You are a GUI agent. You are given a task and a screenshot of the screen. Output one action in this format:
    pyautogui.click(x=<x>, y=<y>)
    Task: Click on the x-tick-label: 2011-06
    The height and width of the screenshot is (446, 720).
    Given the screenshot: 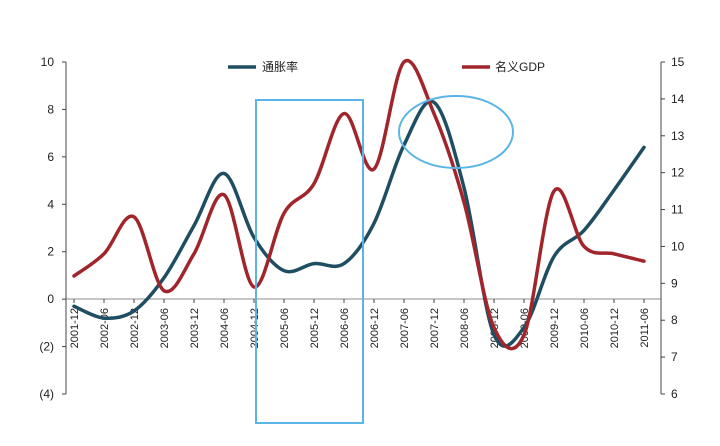 What is the action you would take?
    pyautogui.click(x=645, y=328)
    